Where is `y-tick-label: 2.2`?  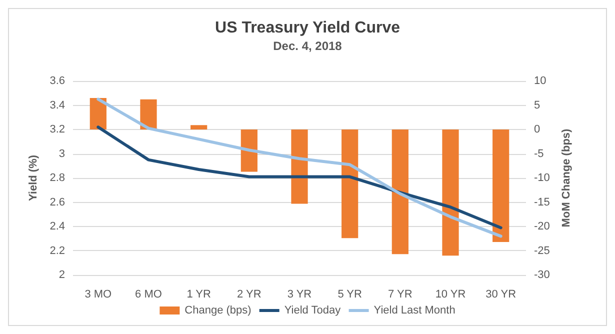 y-tick-label: 2.2 is located at coordinates (57, 250).